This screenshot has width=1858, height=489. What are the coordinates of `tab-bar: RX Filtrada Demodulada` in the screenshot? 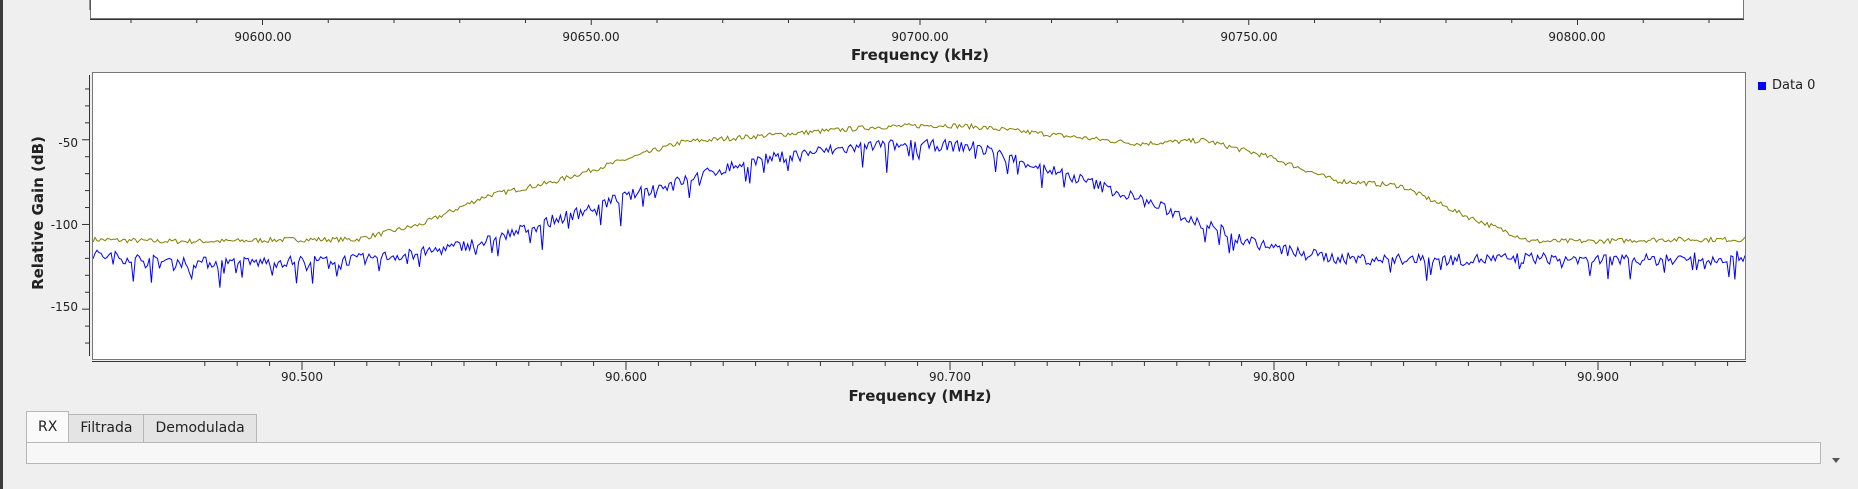 It's located at (141, 426).